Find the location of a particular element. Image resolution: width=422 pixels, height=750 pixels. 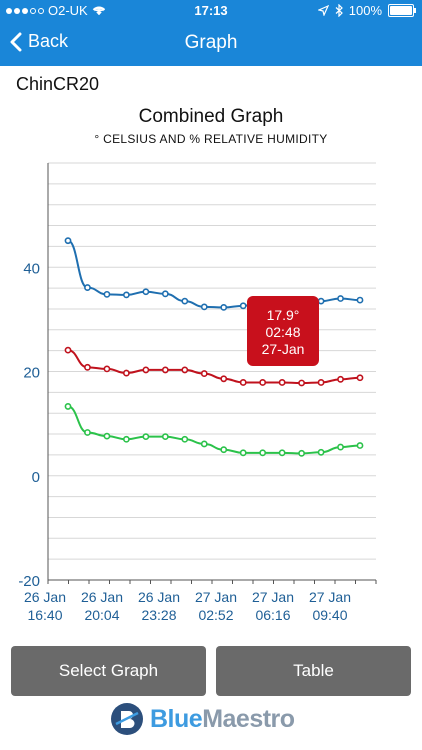

wifi-icon is located at coordinates (99, 11).